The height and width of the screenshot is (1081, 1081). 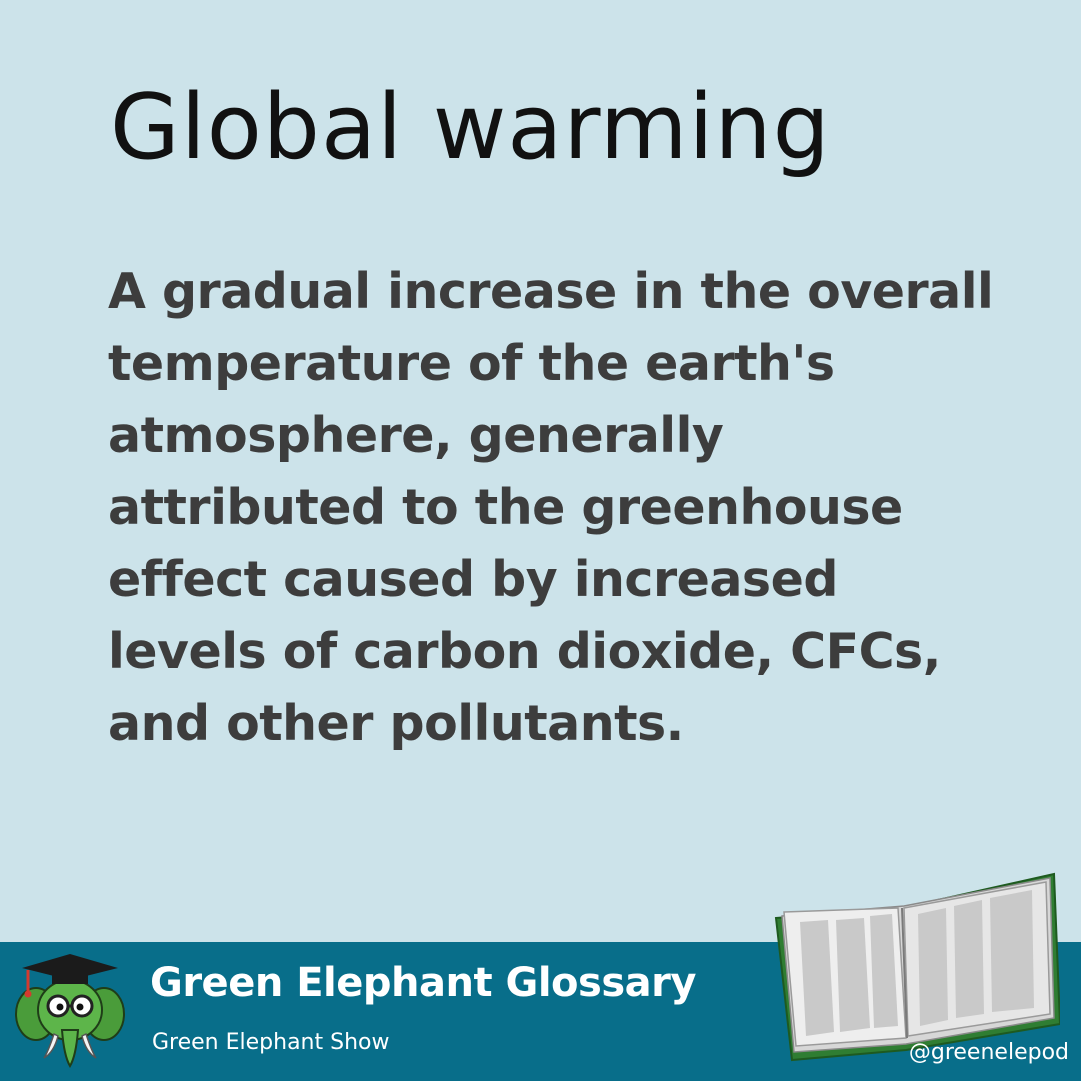 What do you see at coordinates (917, 967) in the screenshot?
I see `open-book-icon` at bounding box center [917, 967].